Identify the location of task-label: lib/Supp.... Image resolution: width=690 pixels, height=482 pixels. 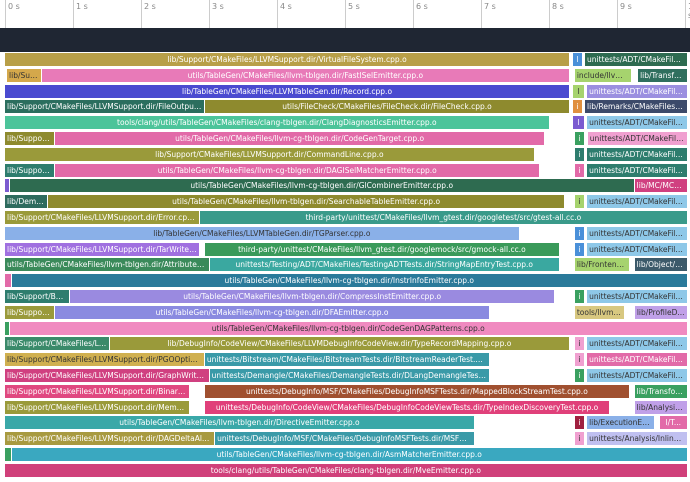
(25, 75).